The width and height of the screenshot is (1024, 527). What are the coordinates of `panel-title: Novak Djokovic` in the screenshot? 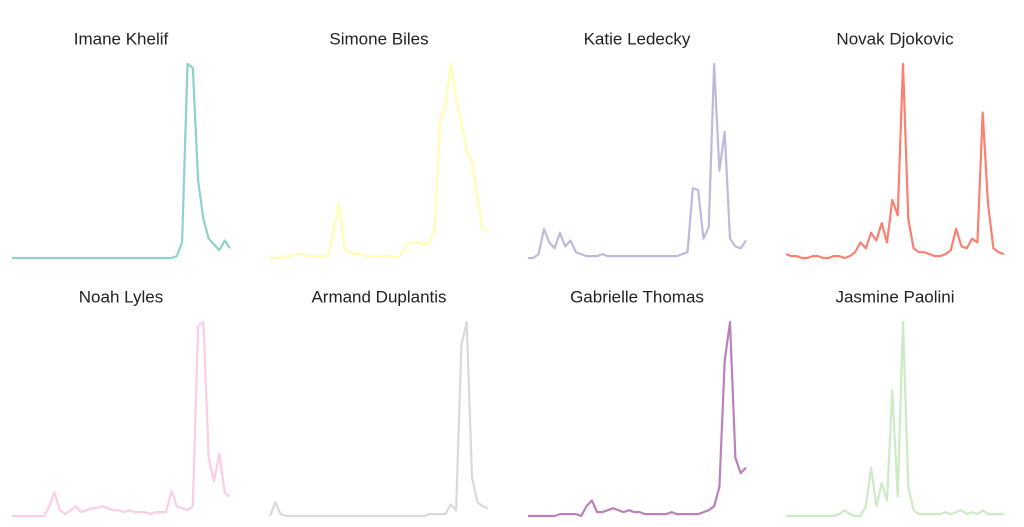 It's located at (895, 38).